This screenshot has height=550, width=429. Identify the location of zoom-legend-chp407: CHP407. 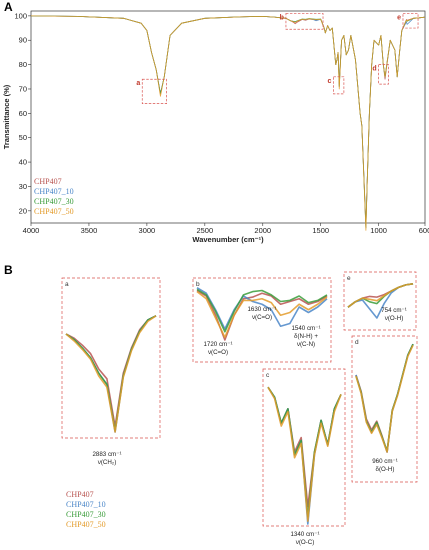
(80, 494).